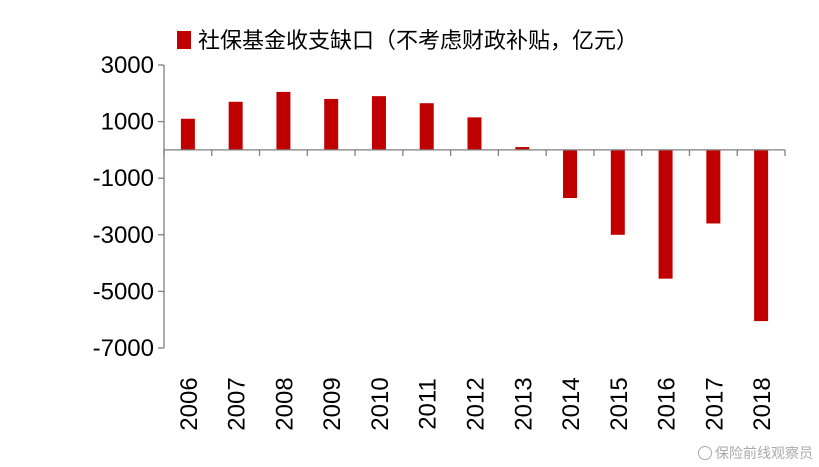 Image resolution: width=819 pixels, height=467 pixels. What do you see at coordinates (619, 403) in the screenshot?
I see `x-tick-label: 2015` at bounding box center [619, 403].